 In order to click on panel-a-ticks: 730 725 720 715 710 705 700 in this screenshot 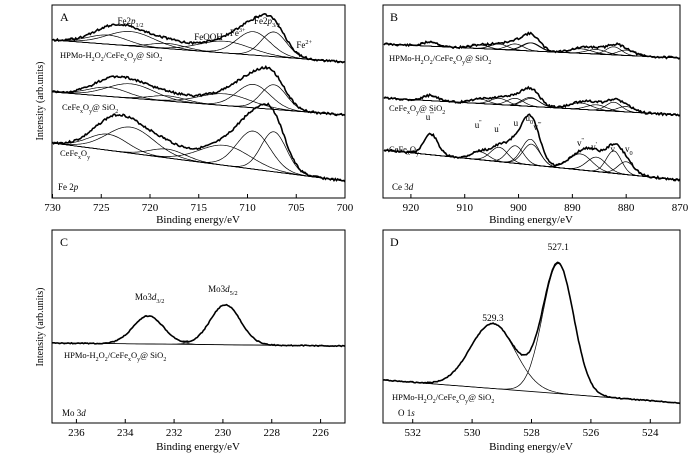, I will do `click(199, 204)`.